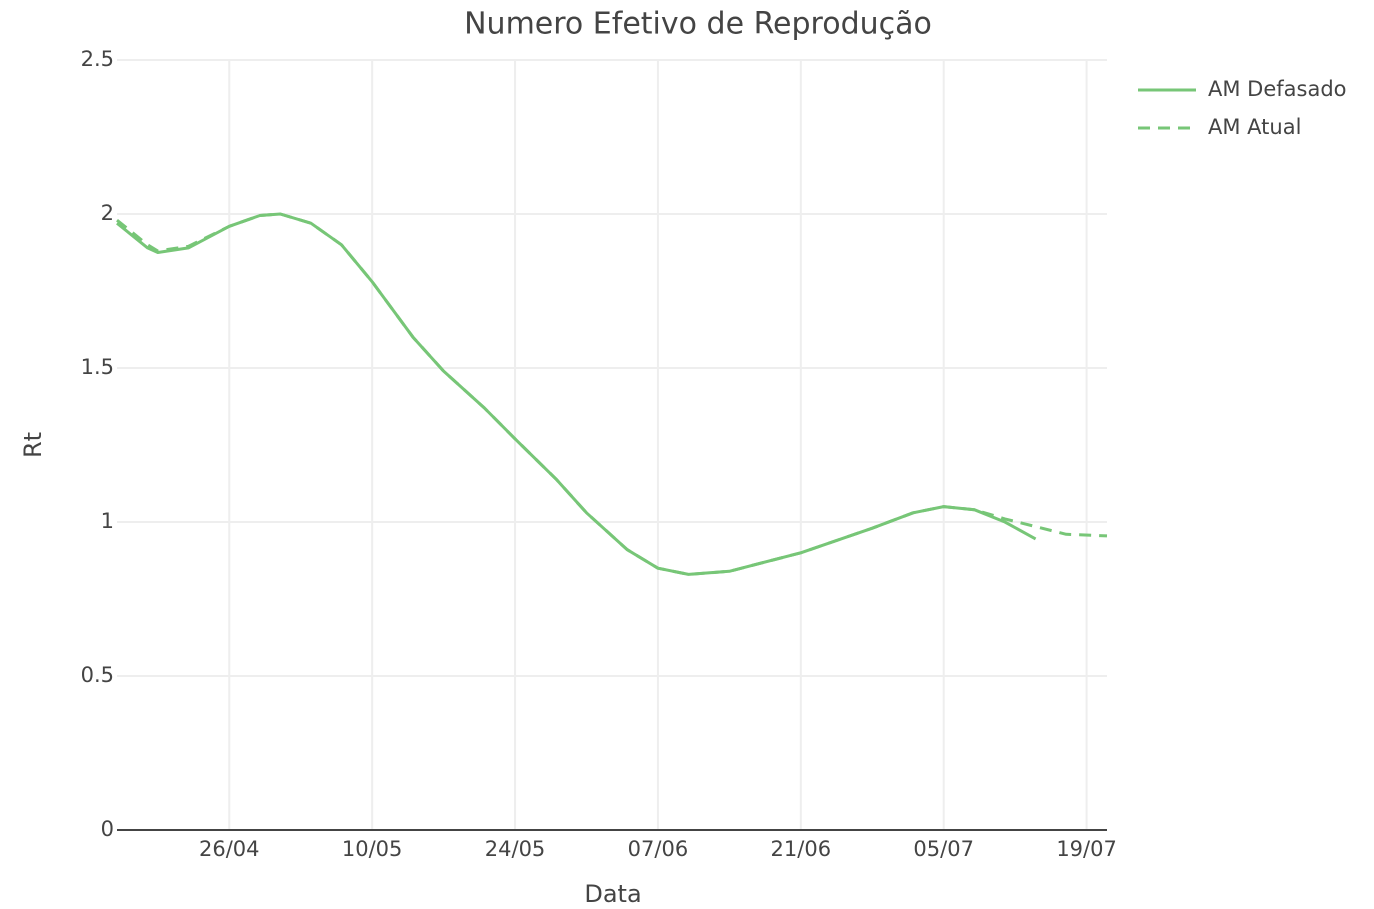  Describe the element at coordinates (658, 849) in the screenshot. I see `x-tick-label: 07/06` at that location.